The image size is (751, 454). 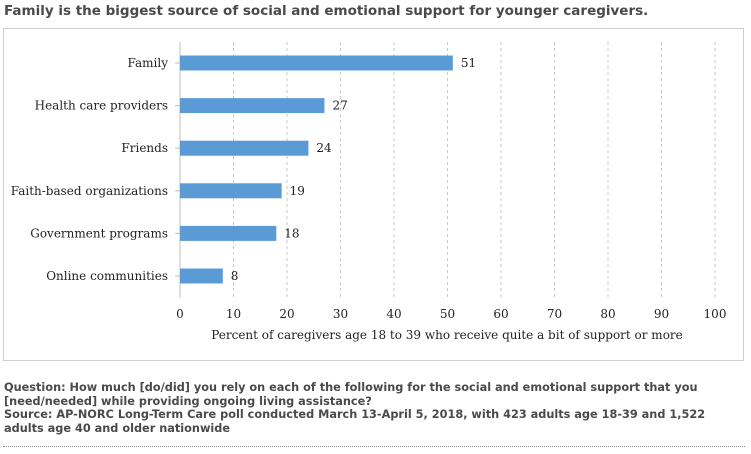 What do you see at coordinates (393, 314) in the screenshot?
I see `x-tick-label: 40` at bounding box center [393, 314].